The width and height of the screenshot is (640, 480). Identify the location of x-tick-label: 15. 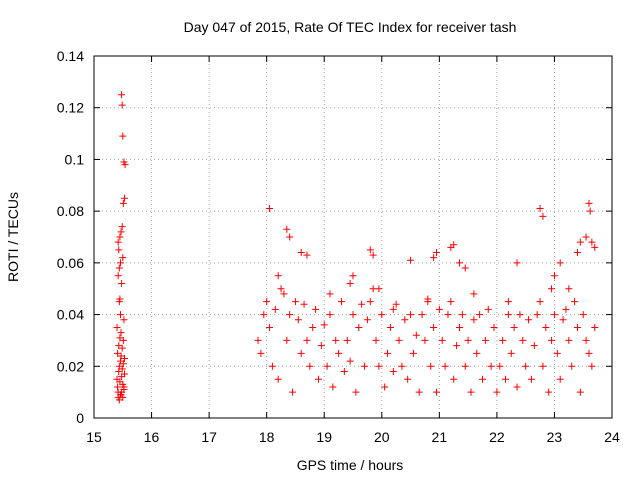
(94, 437).